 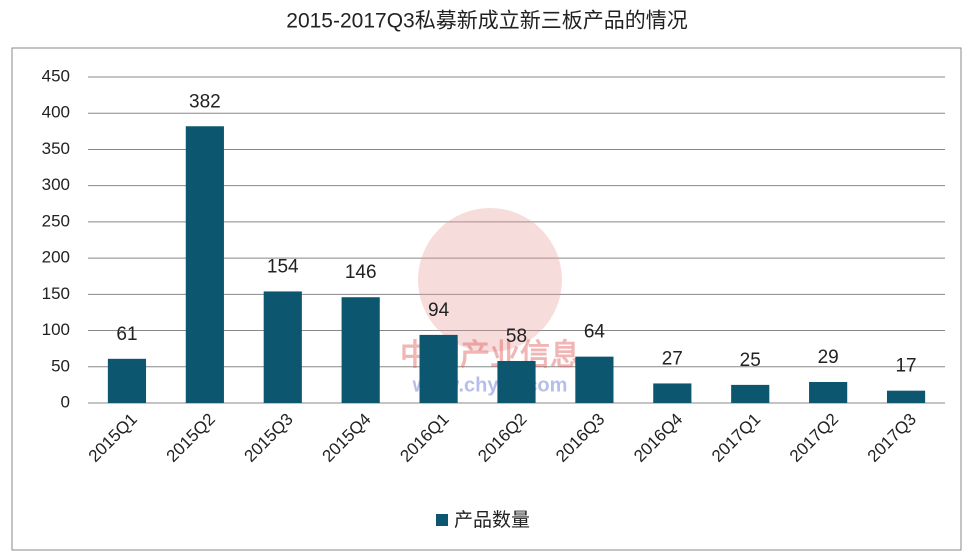 I want to click on data-label: 61, so click(x=126, y=334).